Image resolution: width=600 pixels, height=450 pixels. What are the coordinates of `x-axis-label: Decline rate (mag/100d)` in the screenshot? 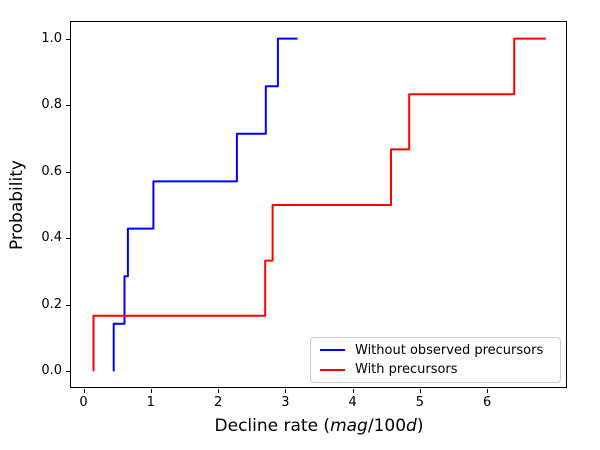 It's located at (319, 426).